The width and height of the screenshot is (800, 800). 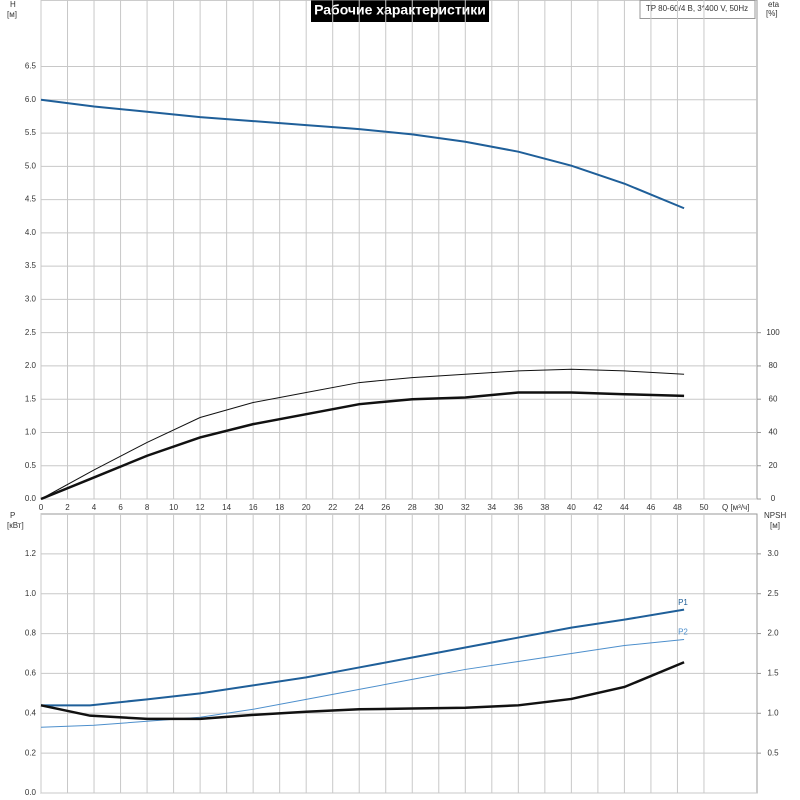 What do you see at coordinates (773, 752) in the screenshot?
I see `y2-tick-label: 0.5` at bounding box center [773, 752].